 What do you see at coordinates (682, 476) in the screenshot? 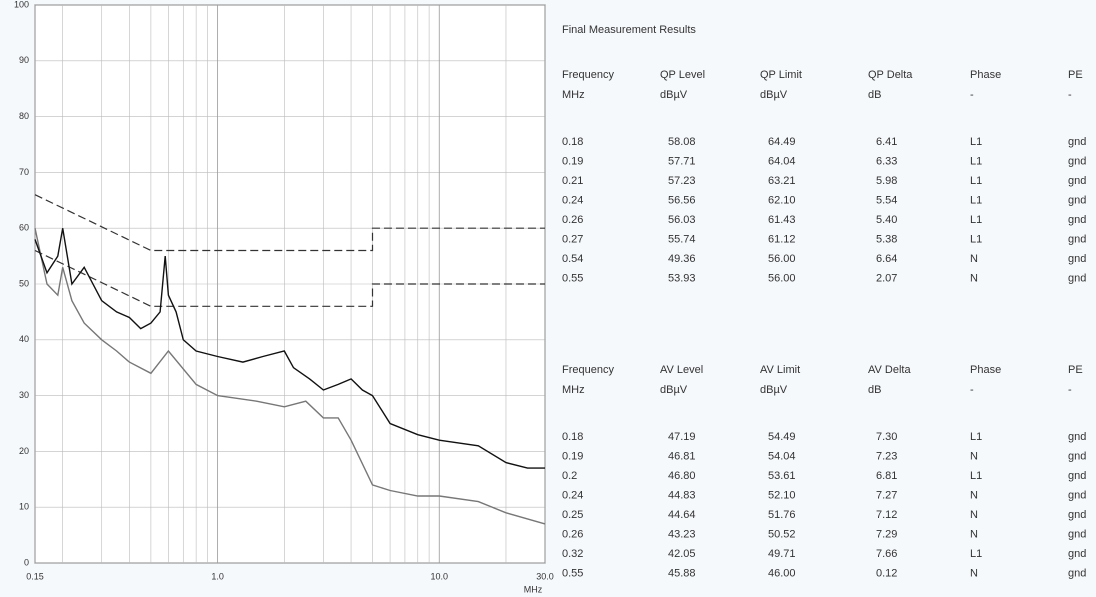
I see `table-cell: 46.80` at bounding box center [682, 476].